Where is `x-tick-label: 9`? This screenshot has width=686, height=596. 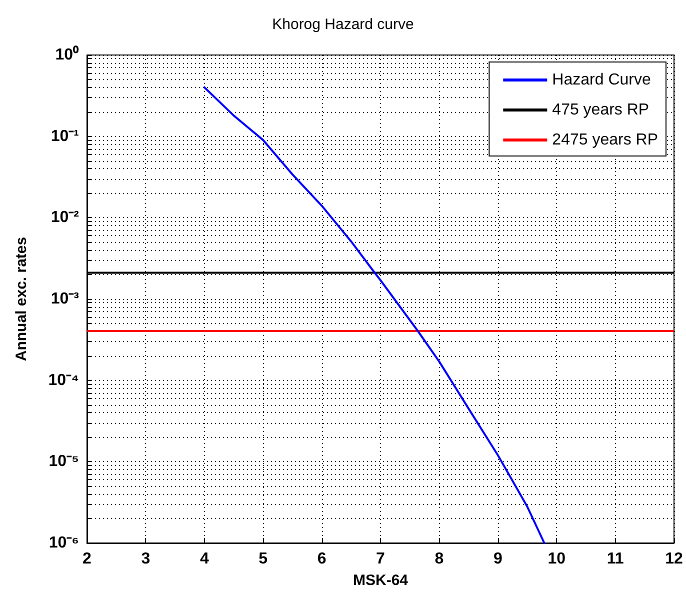 x-tick-label: 9 is located at coordinates (497, 559).